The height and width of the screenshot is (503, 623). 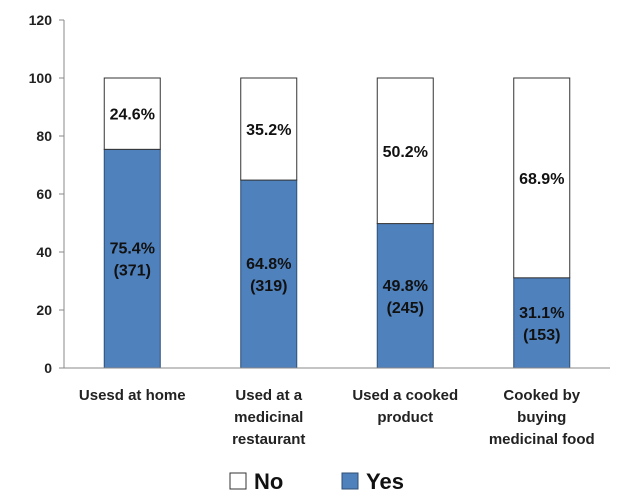 What do you see at coordinates (541, 313) in the screenshot?
I see `data-label-yes: 31.1%` at bounding box center [541, 313].